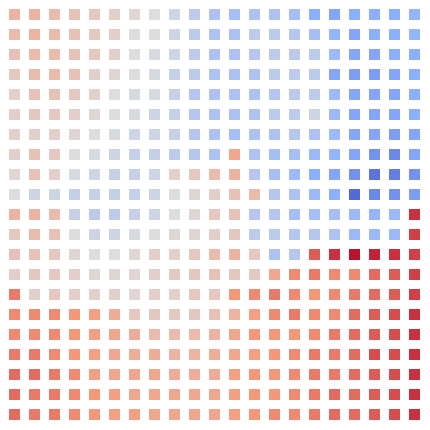 The image size is (430, 430). What do you see at coordinates (334, 134) in the screenshot?
I see `heatmap-cell-r6-c16` at bounding box center [334, 134].